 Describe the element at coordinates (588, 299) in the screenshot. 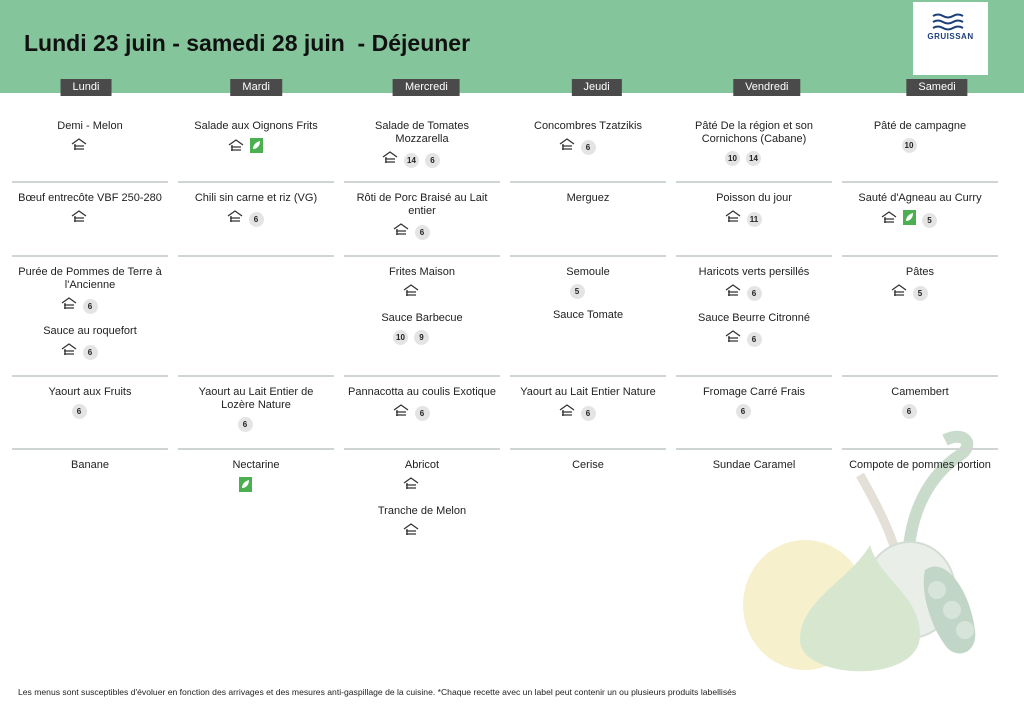

I see `menu-cell: Semoule 5 Sauce Tomate` at that location.